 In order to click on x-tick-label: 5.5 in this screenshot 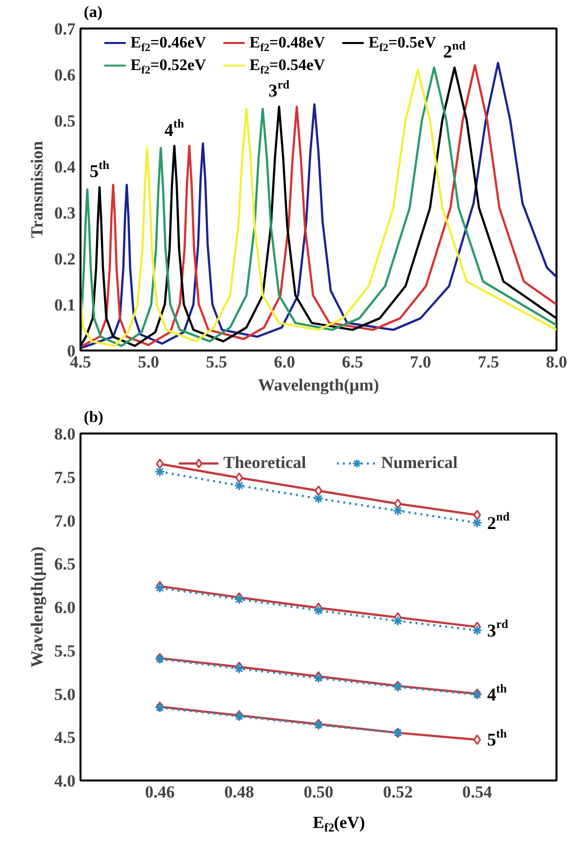, I will do `click(217, 362)`.